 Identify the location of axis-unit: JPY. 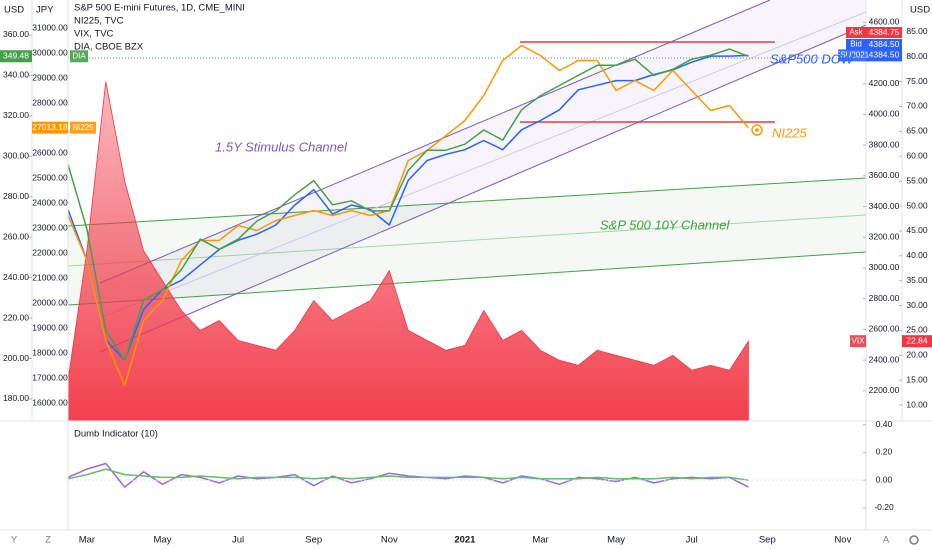
(45, 10).